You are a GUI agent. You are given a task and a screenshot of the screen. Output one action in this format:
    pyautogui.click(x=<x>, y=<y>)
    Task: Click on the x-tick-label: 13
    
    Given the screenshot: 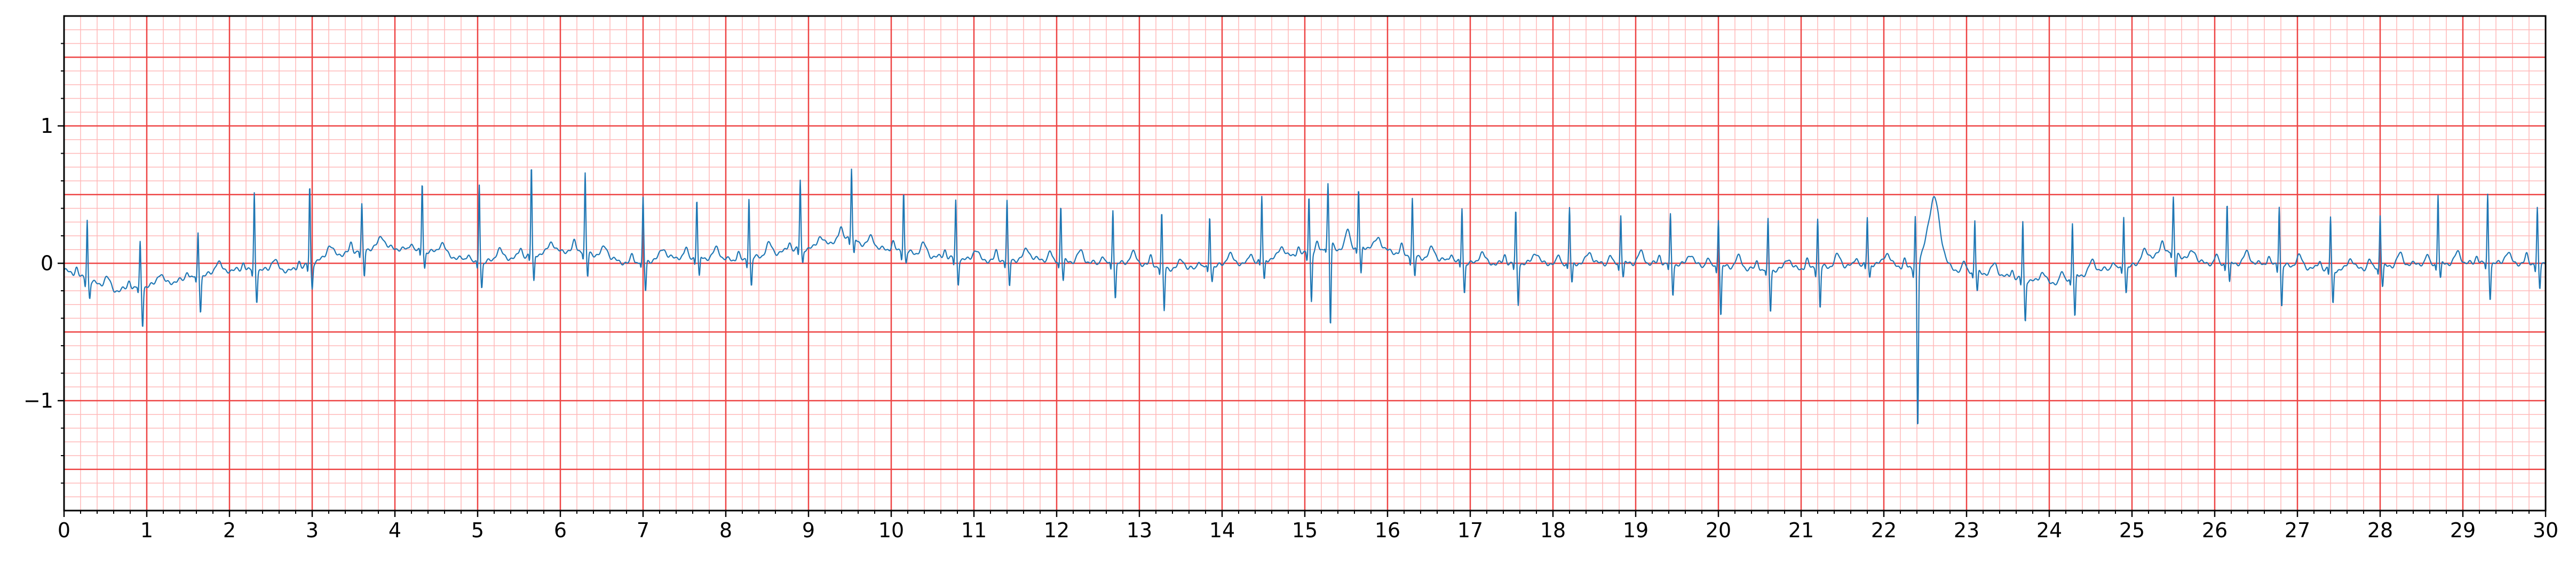 What is the action you would take?
    pyautogui.click(x=1139, y=531)
    